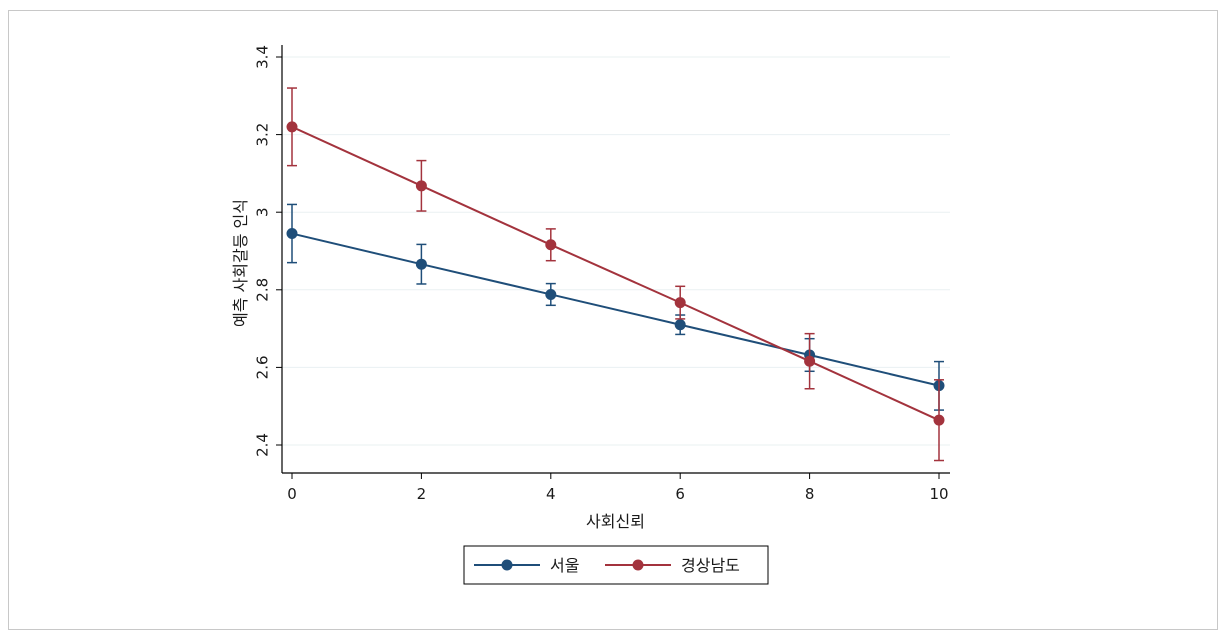 This screenshot has height=630, width=1220. I want to click on x-tick-label: 8, so click(810, 494).